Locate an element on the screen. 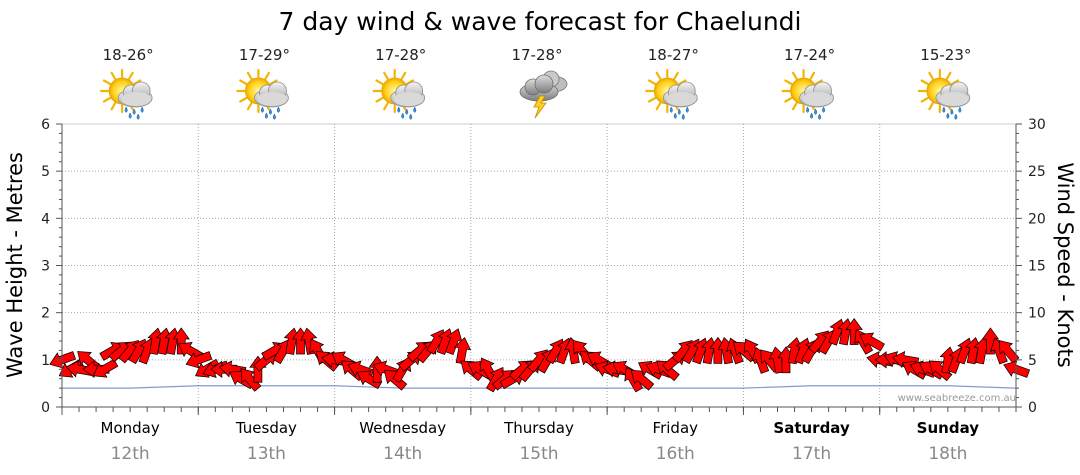 Image resolution: width=1080 pixels, height=475 pixels. storm-cloud is located at coordinates (543, 94).